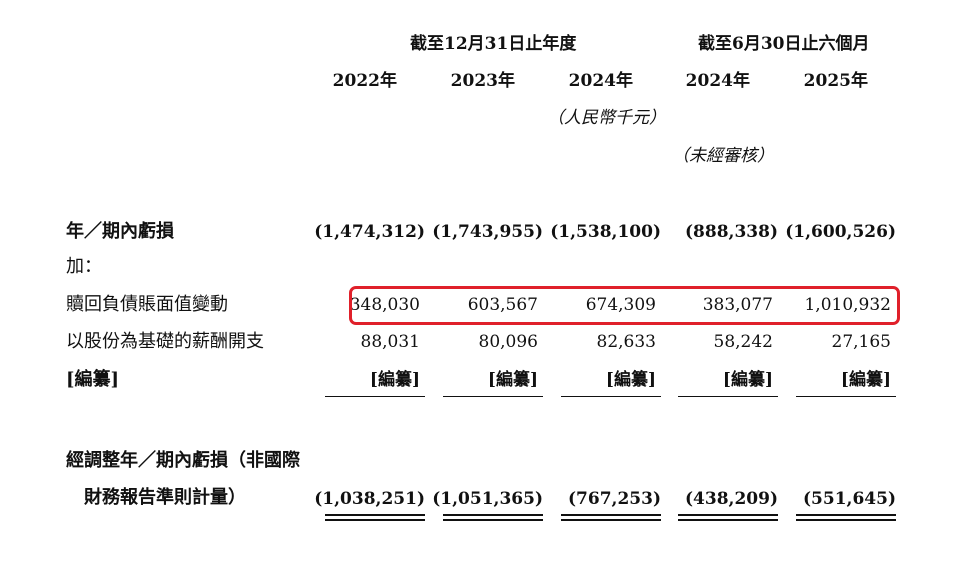  Describe the element at coordinates (183, 460) in the screenshot. I see `row-label-adjusted-line1: 經調整年／期內虧損（非國際` at that location.